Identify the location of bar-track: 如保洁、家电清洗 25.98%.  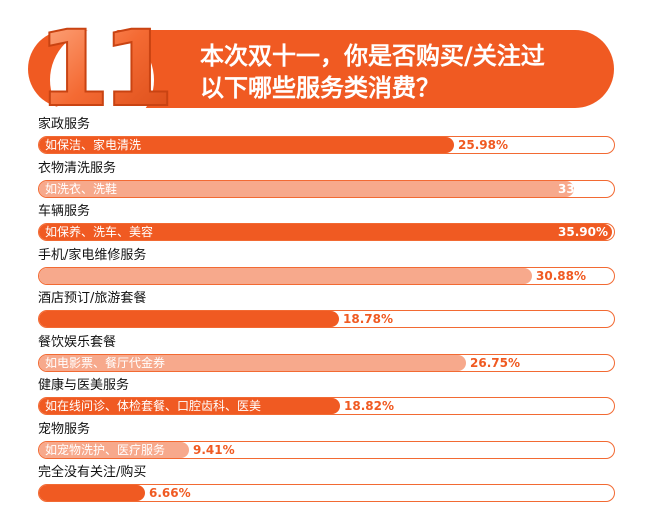
(326, 145).